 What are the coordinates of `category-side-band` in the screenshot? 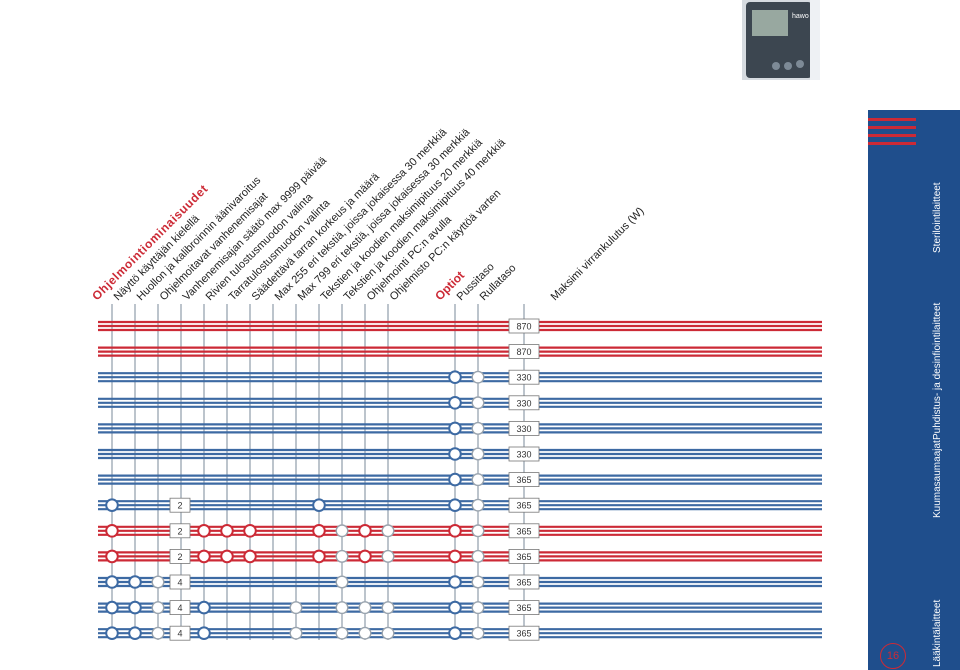 It's located at (914, 390).